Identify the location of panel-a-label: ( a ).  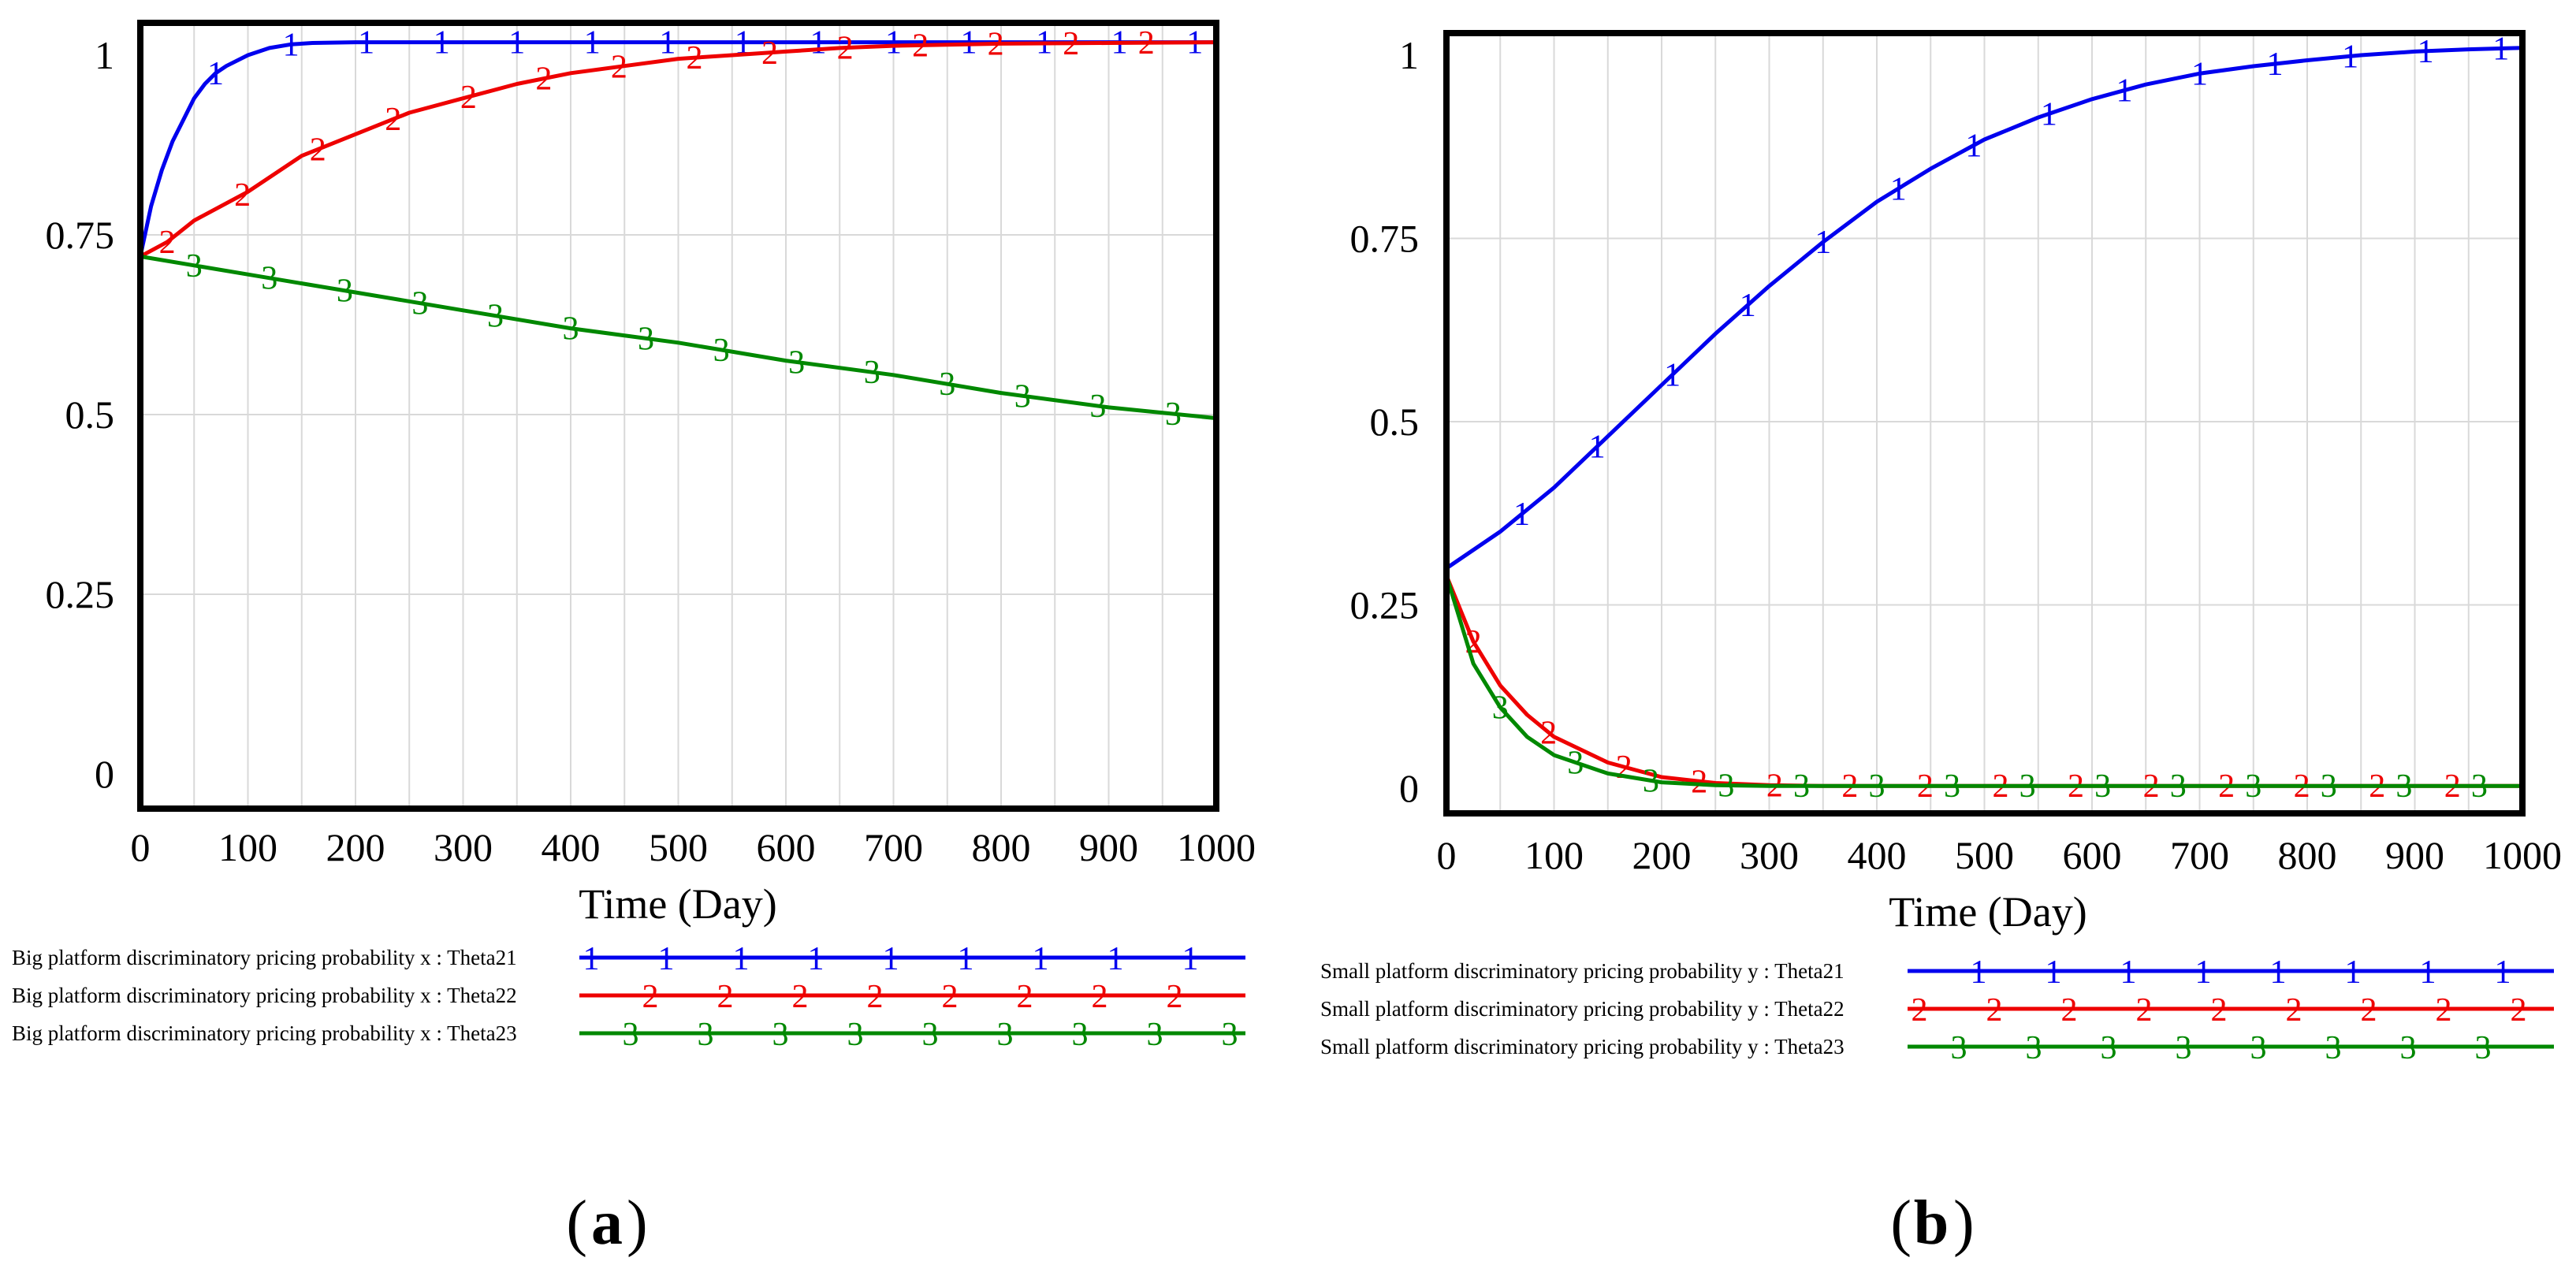
(606, 1224).